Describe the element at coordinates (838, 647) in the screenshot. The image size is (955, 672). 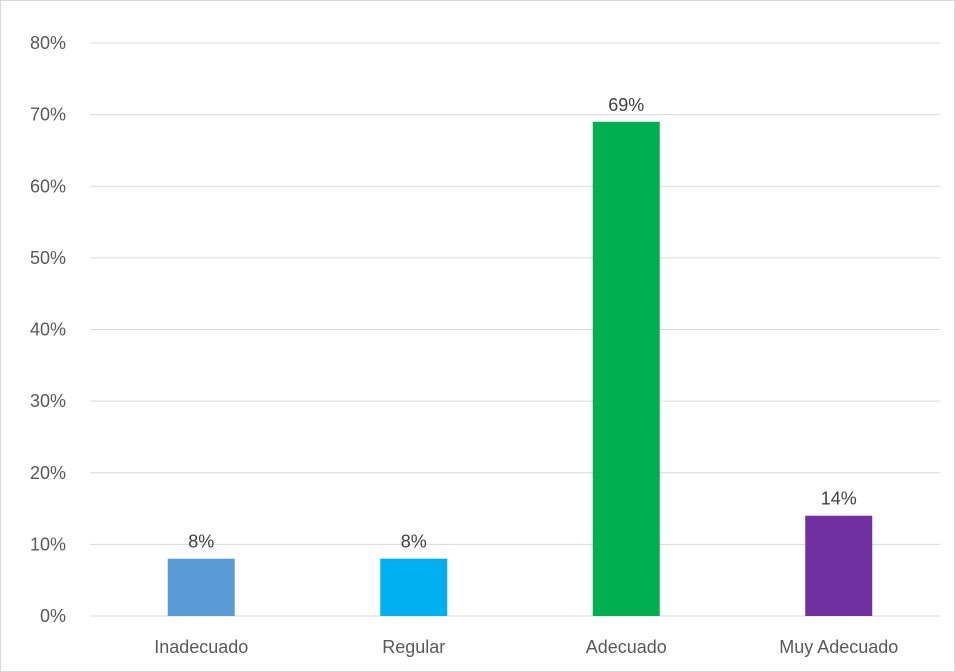
I see `x-tick-label: Muy Adecuado` at that location.